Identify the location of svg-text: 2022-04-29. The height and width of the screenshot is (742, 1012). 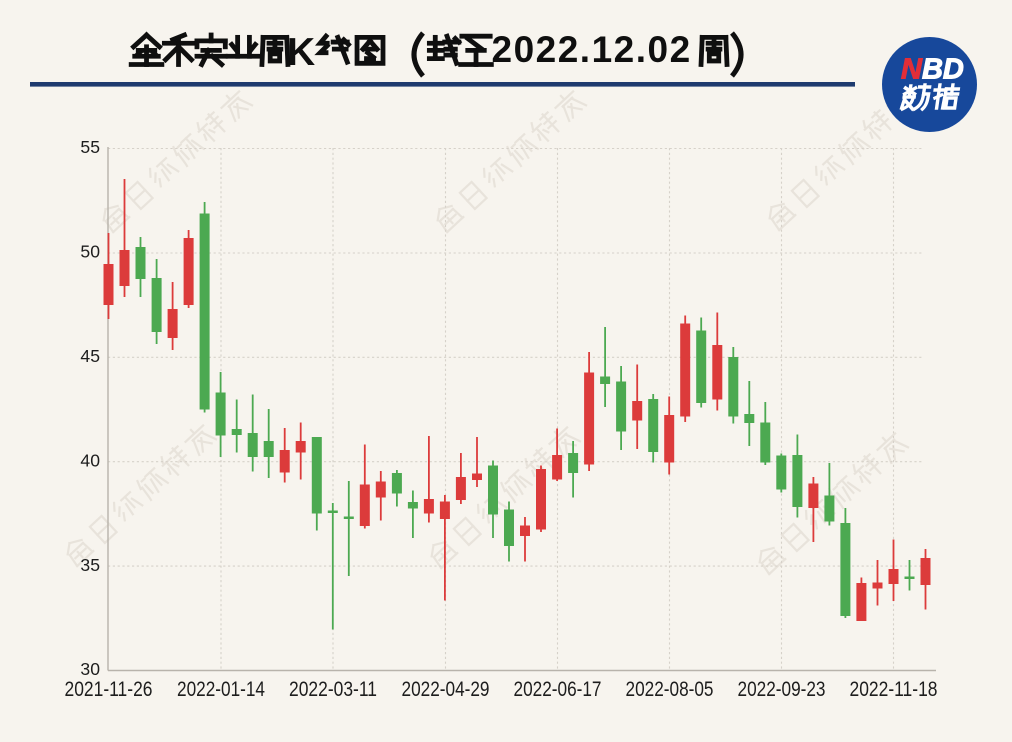
(446, 689).